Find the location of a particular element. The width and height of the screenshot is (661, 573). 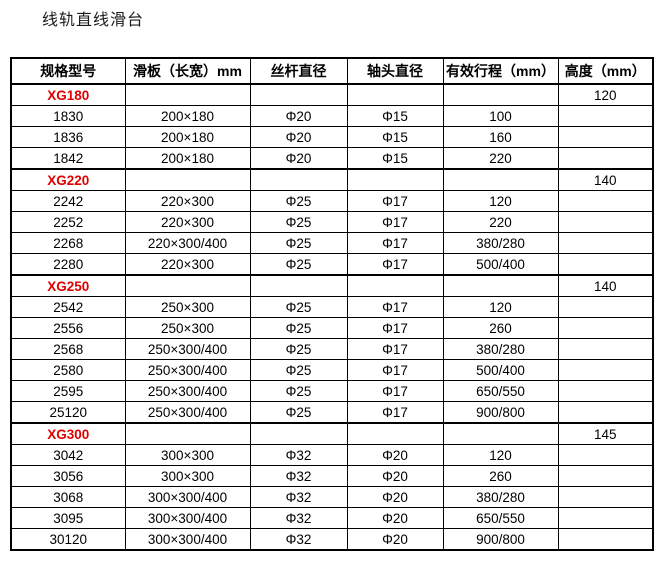

table-row: 1836 200×180 Φ20 Φ15 160 is located at coordinates (332, 137).